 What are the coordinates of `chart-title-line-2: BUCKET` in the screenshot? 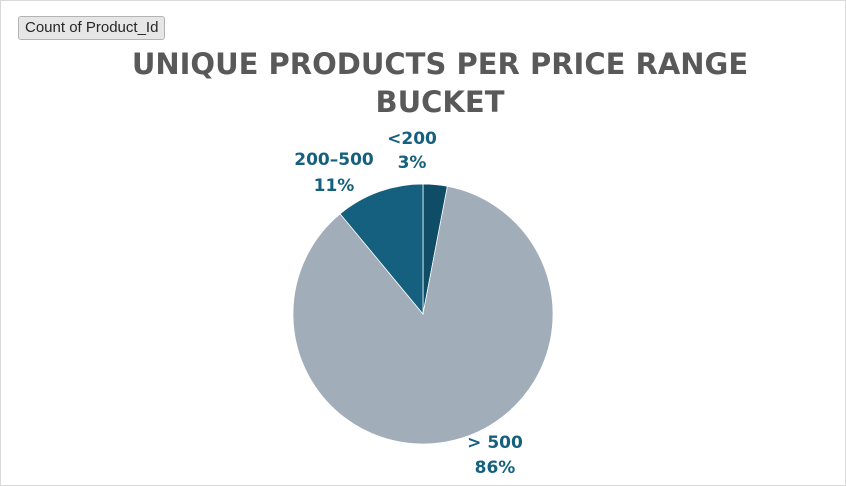 It's located at (440, 102).